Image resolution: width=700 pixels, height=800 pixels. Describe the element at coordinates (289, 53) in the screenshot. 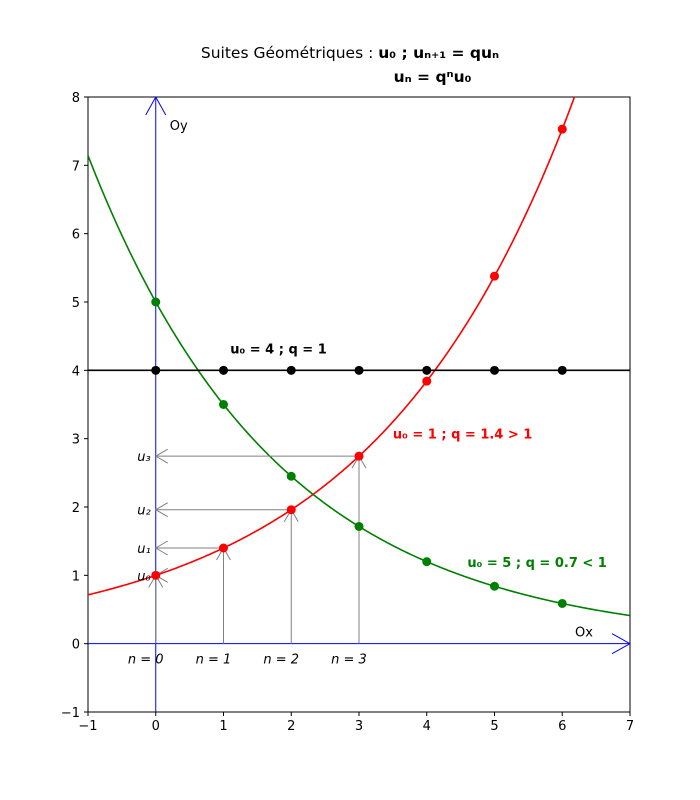

I see `title-prefix: Suites Géométriques :` at that location.